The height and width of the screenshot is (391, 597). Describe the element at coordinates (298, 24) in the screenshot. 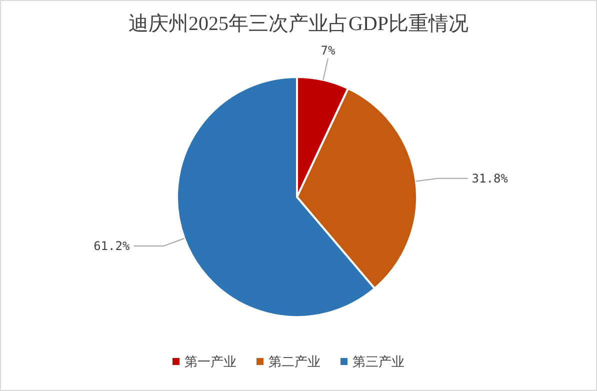

I see `chart-title: 迪庆州2025年三次产业占GDP比重情况` at that location.